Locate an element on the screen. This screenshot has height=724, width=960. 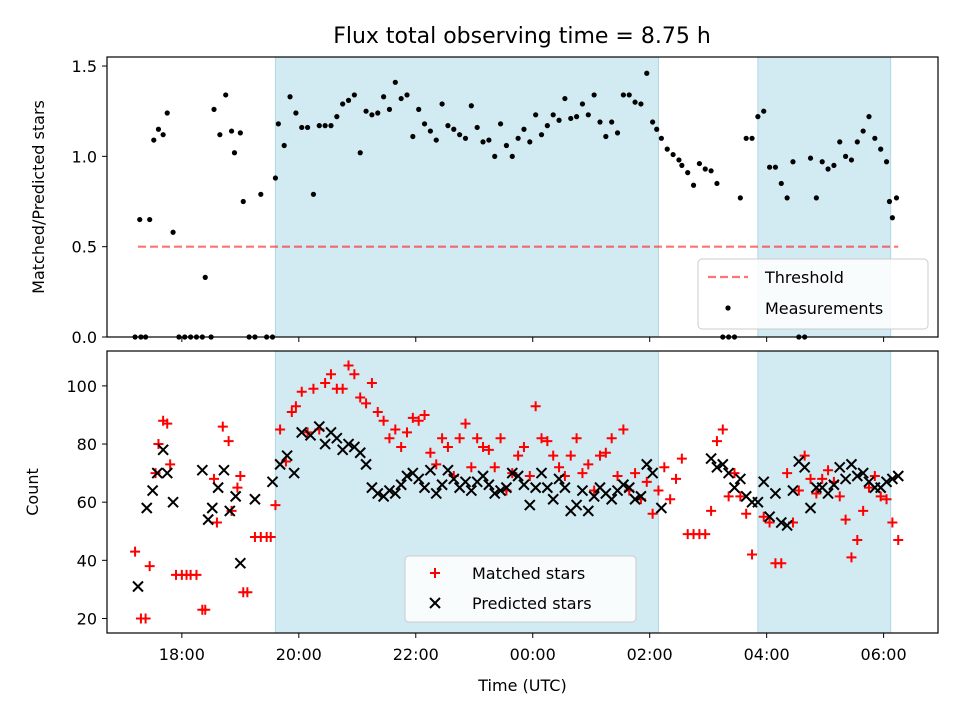
legend-matched-label: Matched stars is located at coordinates (528, 573).